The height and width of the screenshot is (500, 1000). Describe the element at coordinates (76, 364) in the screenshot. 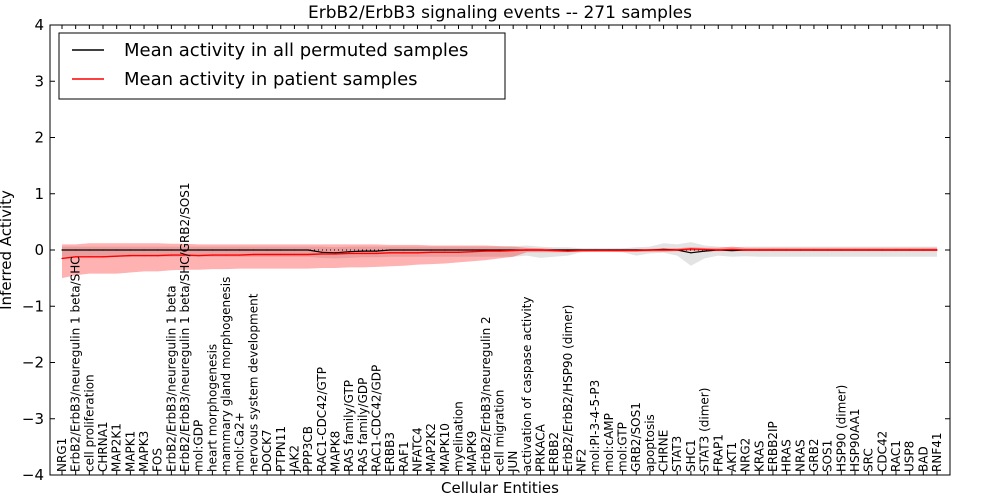

I see `x-tick-label: ErbB2/ErbB3/neuregulin 1 beta/SHC` at that location.